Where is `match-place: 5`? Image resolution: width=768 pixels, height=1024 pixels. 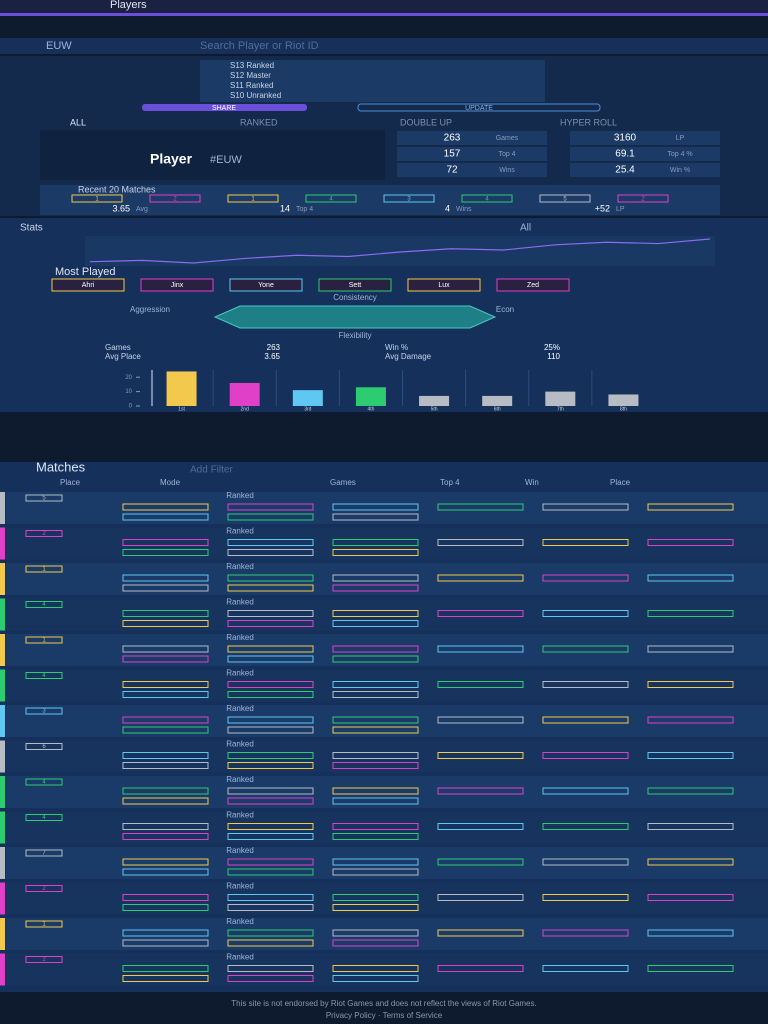 match-place: 5 is located at coordinates (44, 499).